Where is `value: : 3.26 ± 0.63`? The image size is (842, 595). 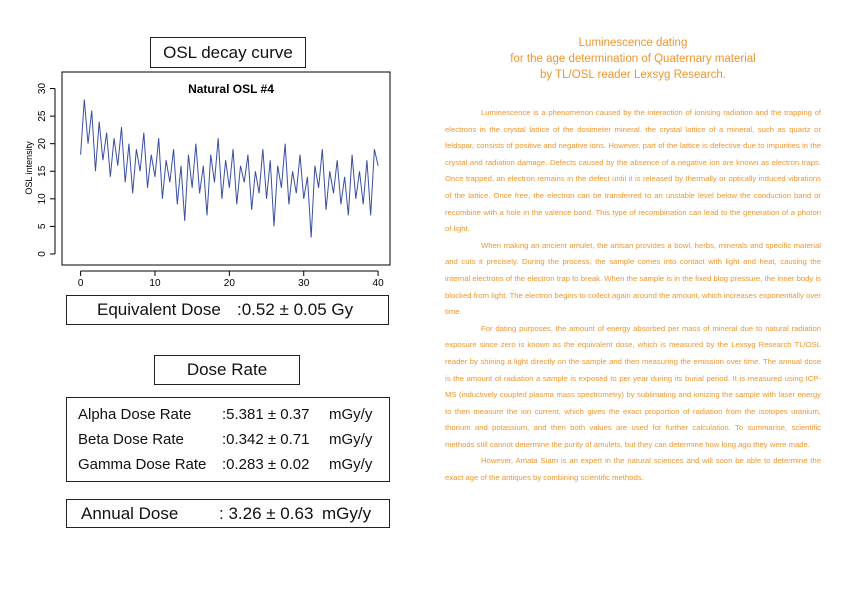 value: : 3.26 ± 0.63 is located at coordinates (266, 513).